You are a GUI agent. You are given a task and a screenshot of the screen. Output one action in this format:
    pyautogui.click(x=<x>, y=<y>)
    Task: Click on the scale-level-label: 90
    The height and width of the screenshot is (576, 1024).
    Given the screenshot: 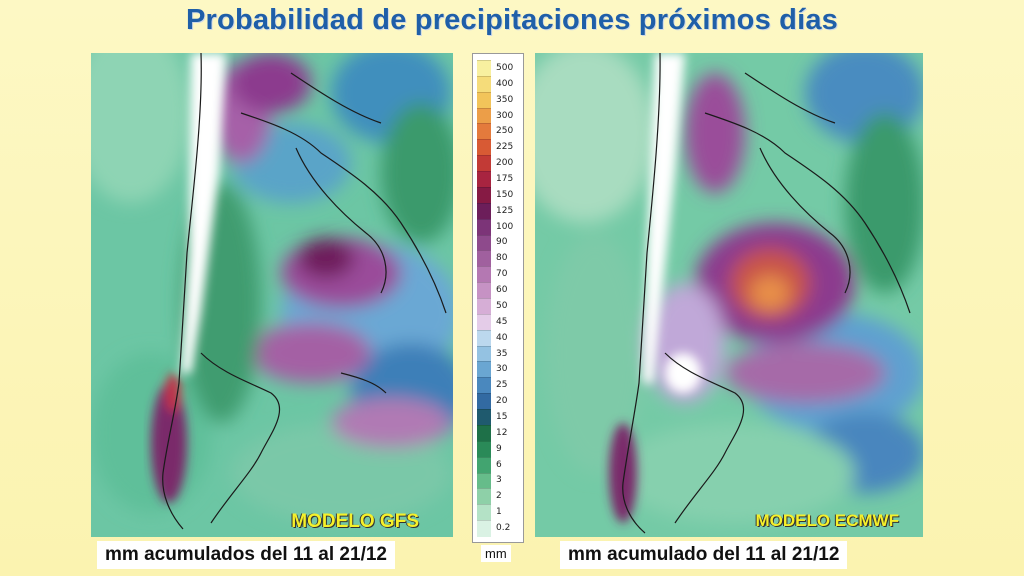 What is the action you would take?
    pyautogui.click(x=502, y=242)
    